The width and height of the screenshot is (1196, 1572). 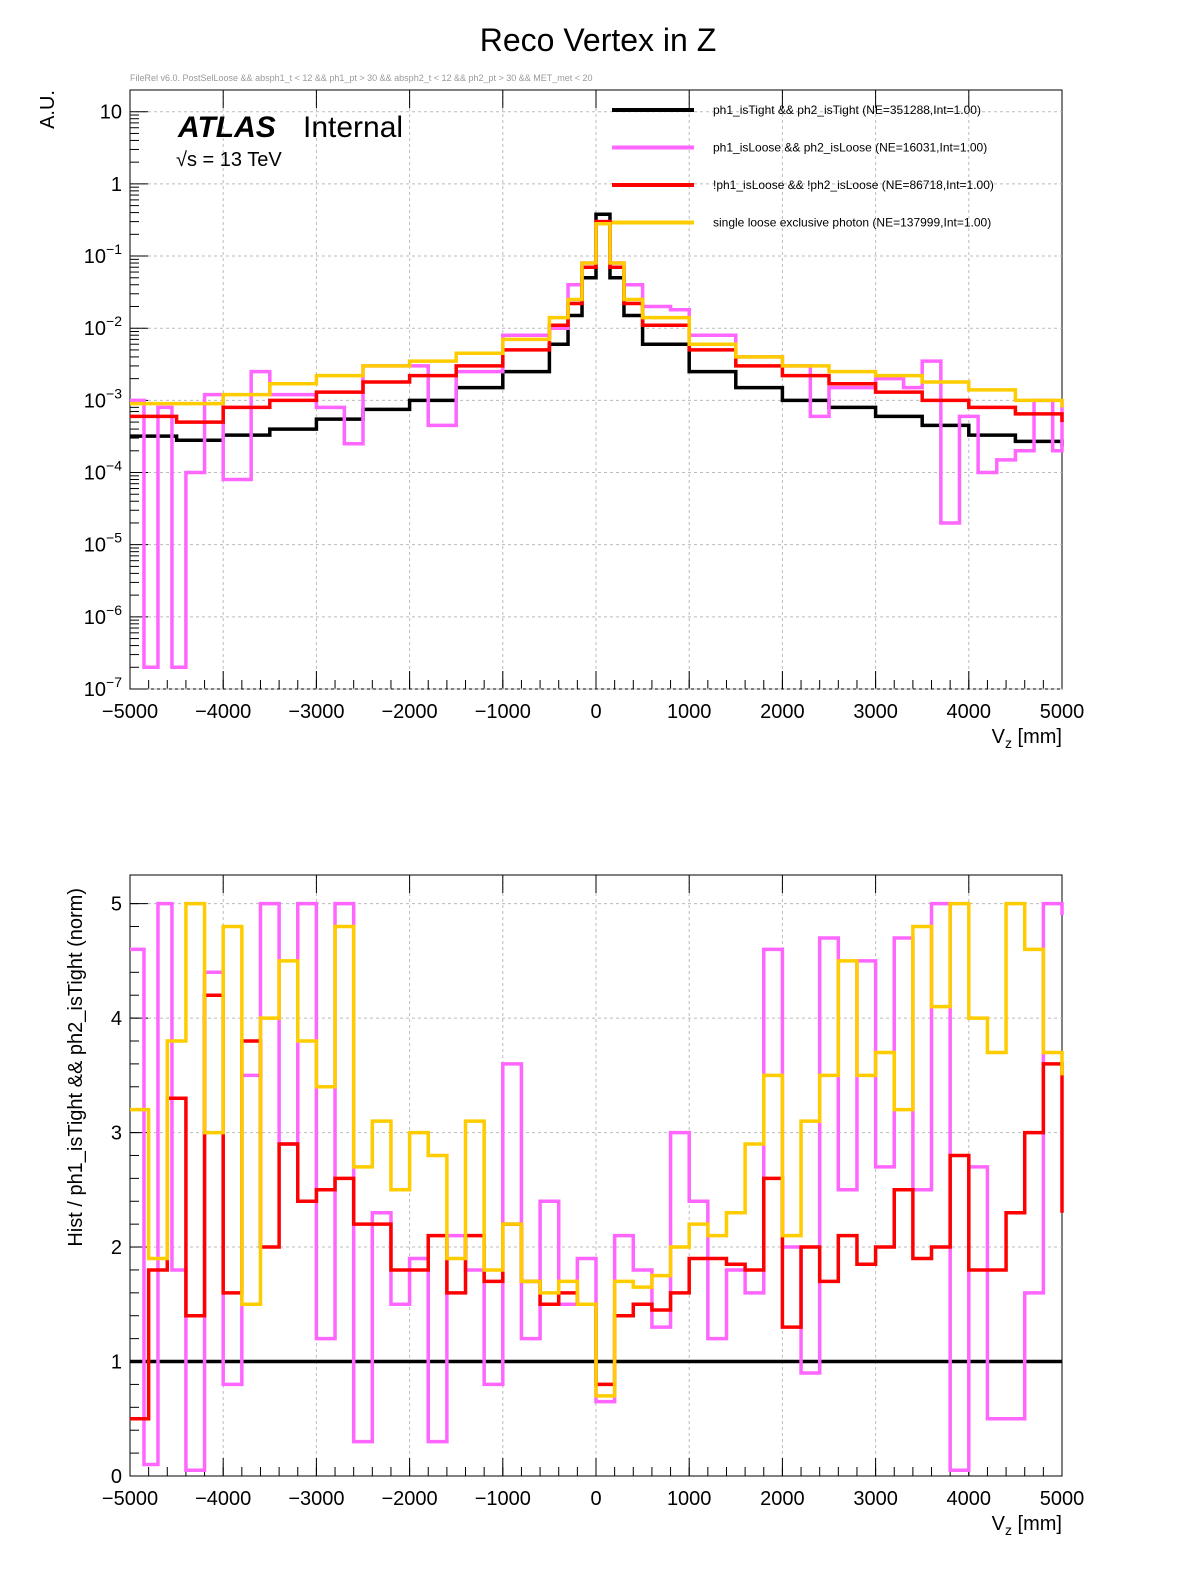 I want to click on y-tick-label-1: 2, so click(x=116, y=1248).